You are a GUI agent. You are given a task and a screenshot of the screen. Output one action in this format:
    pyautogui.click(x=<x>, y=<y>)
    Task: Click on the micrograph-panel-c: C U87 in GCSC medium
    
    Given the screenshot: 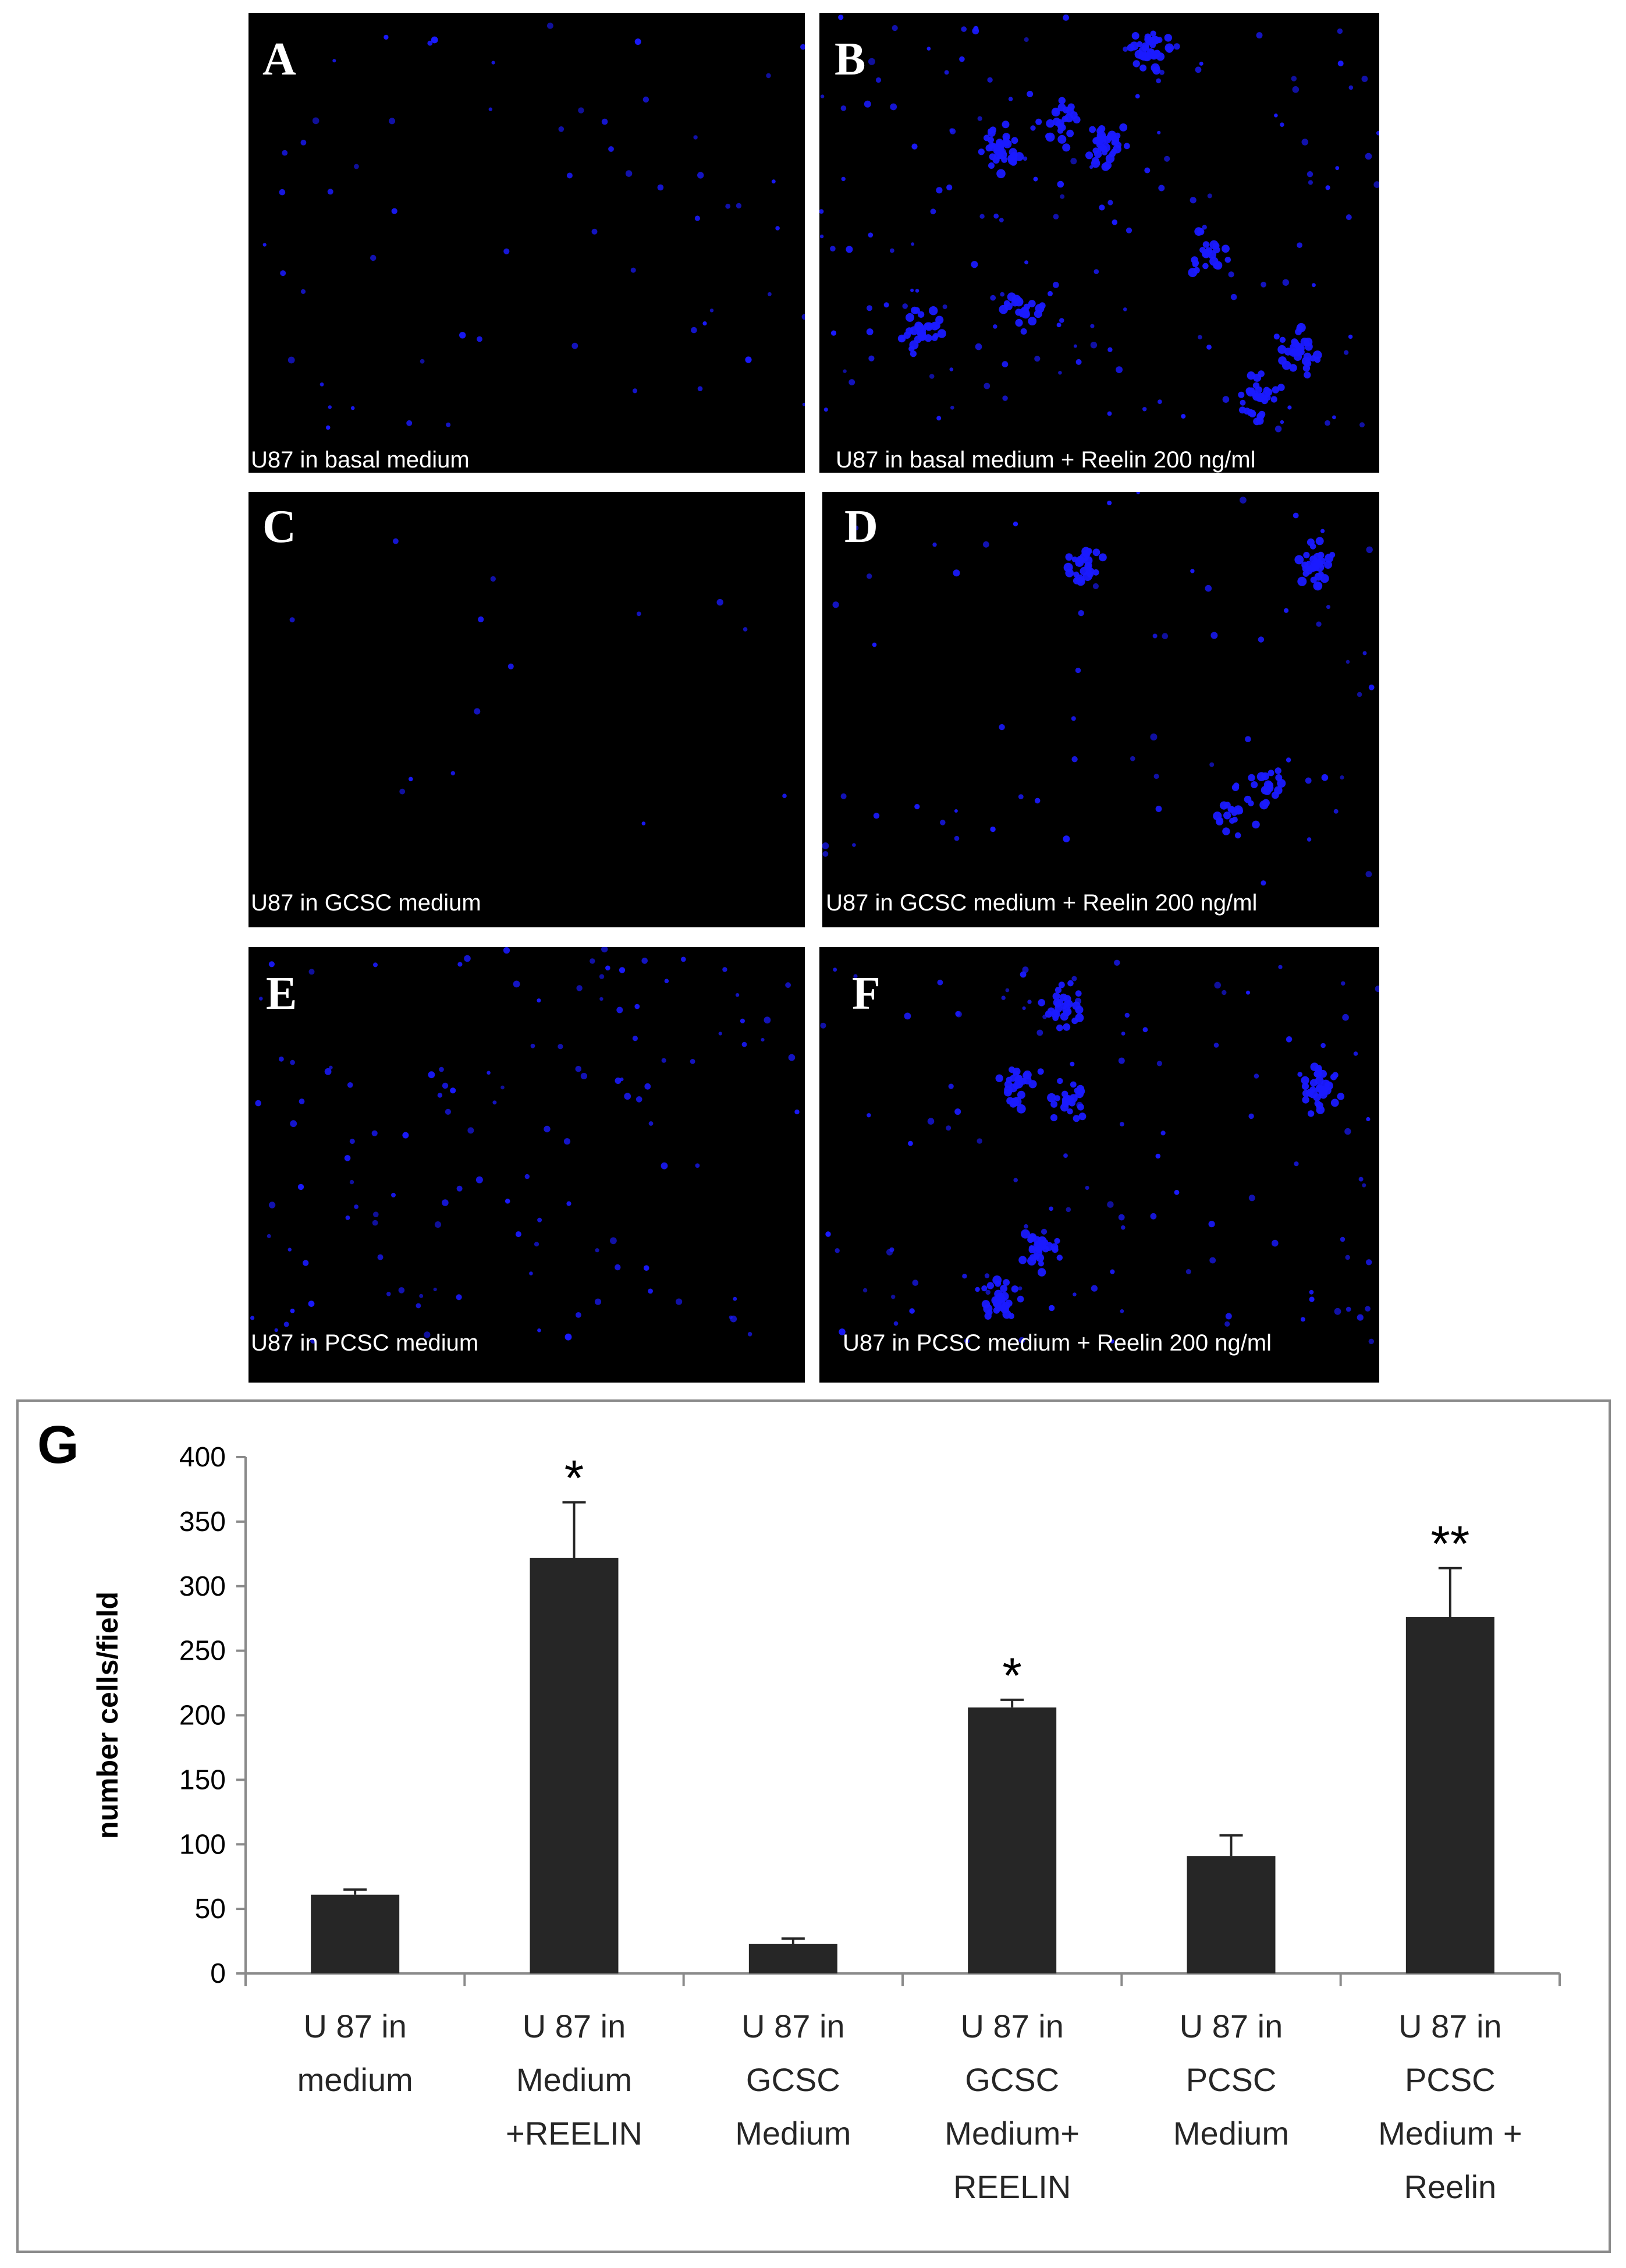 What is the action you would take?
    pyautogui.click(x=527, y=710)
    